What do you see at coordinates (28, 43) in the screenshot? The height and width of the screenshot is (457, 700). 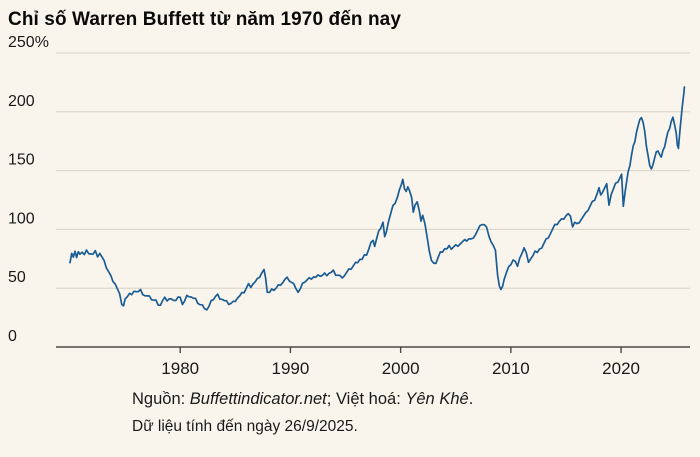 I see `svg-text: 250%` at bounding box center [28, 43].